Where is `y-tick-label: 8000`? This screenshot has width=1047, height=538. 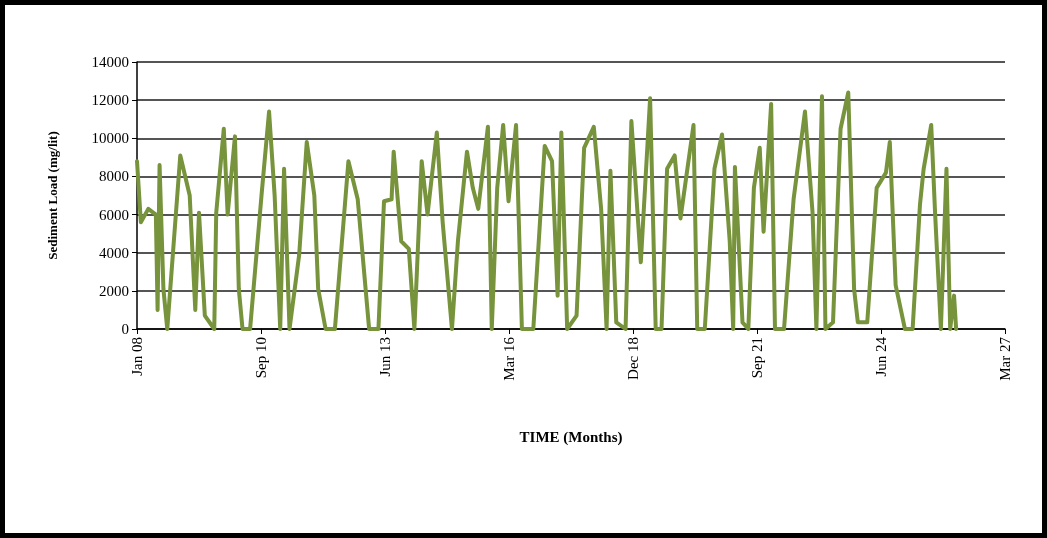 y-tick-label: 8000 is located at coordinates (114, 176).